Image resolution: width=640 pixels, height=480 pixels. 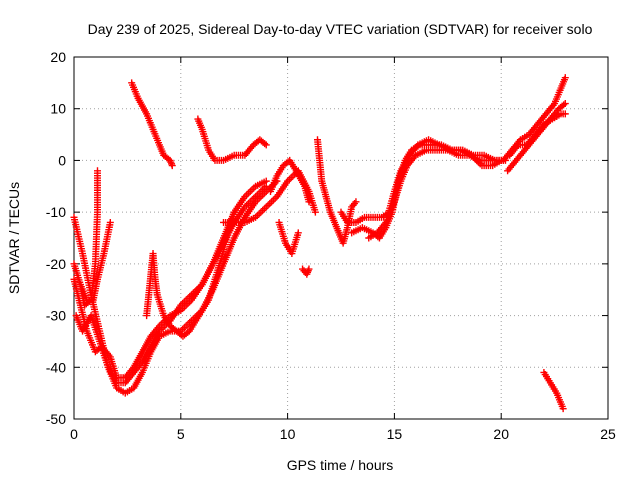 What do you see at coordinates (62, 160) in the screenshot?
I see `y-tick-label: 0` at bounding box center [62, 160].